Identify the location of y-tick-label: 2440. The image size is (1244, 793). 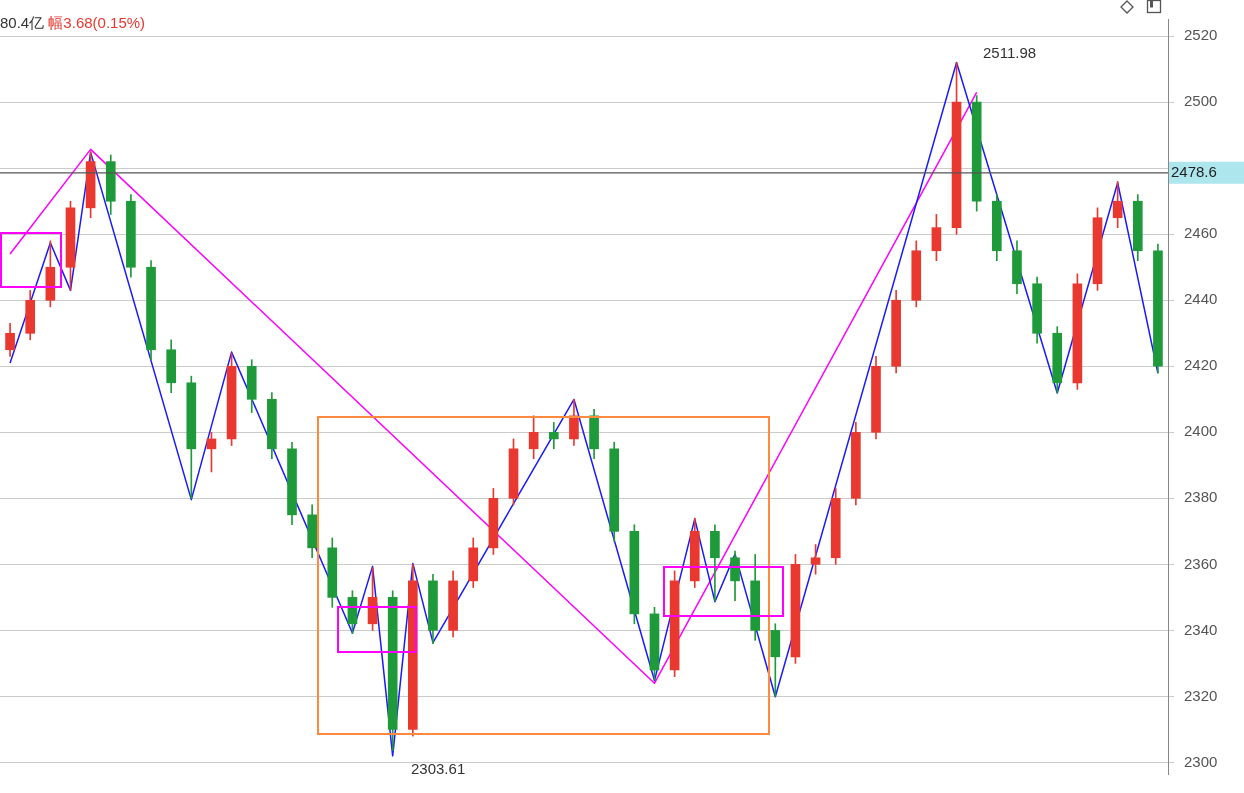
(1201, 299).